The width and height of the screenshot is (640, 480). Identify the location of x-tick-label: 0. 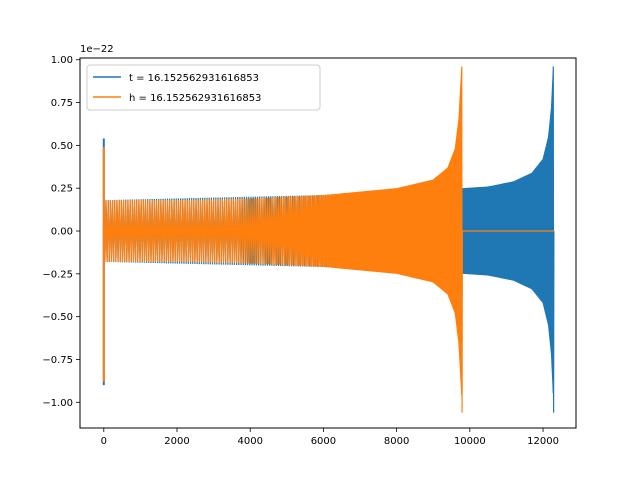
(104, 441).